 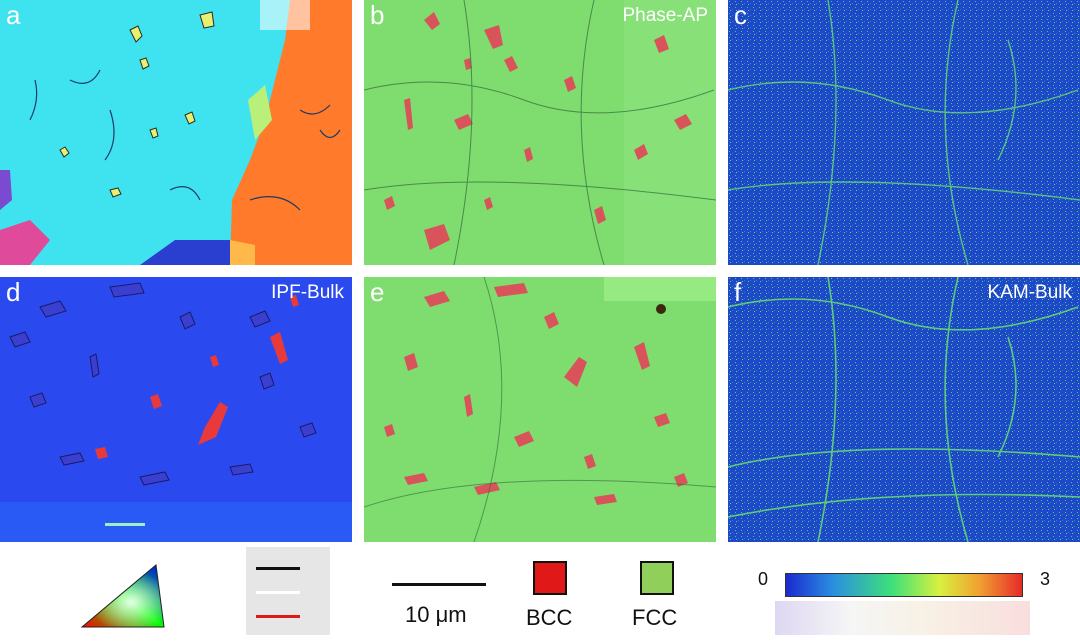 What do you see at coordinates (377, 15) in the screenshot?
I see `panel-letter: b` at bounding box center [377, 15].